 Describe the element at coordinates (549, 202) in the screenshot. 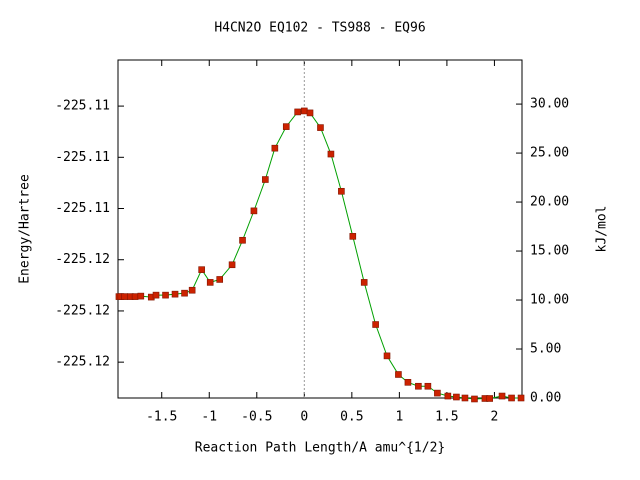

I see `y2-tick-label: 20.00` at that location.